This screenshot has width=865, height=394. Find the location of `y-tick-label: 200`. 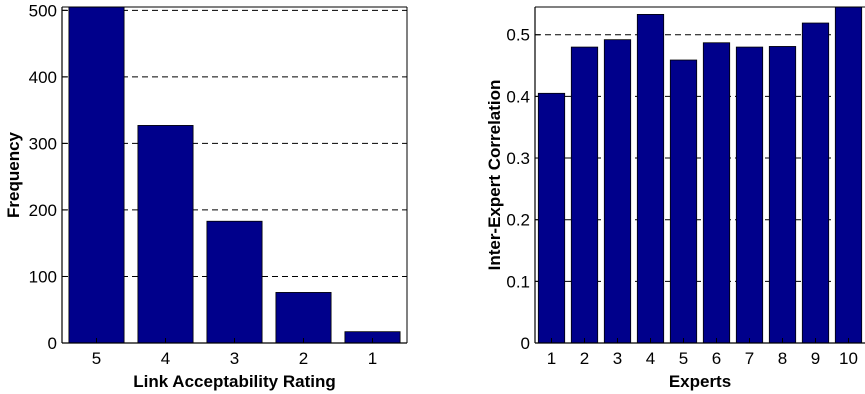

y-tick-label: 200 is located at coordinates (43, 210).